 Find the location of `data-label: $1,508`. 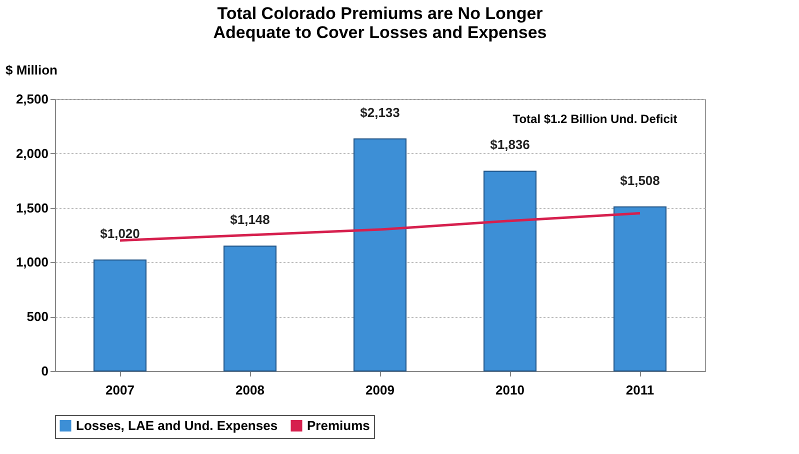

data-label: $1,508 is located at coordinates (640, 180).